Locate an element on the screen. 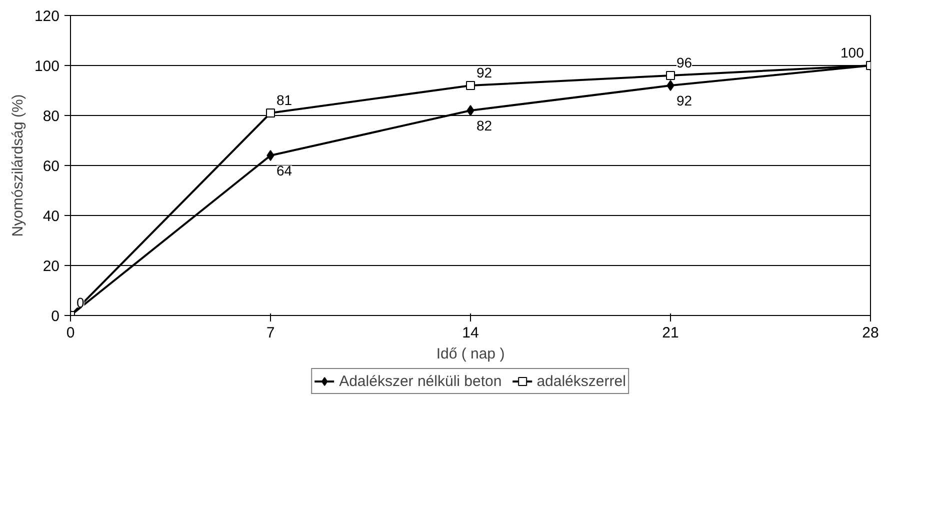 The image size is (942, 517). y-tick-label: 120 is located at coordinates (47, 16).